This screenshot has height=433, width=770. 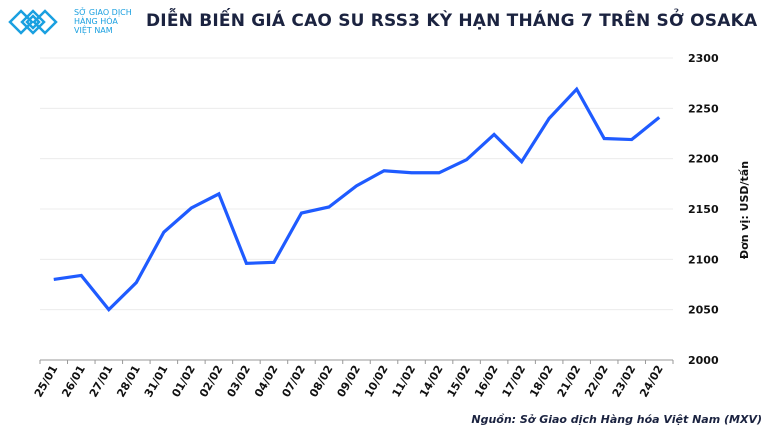 What do you see at coordinates (96, 21) in the screenshot?
I see `logo-line2: HÀNG HÓA` at bounding box center [96, 21].